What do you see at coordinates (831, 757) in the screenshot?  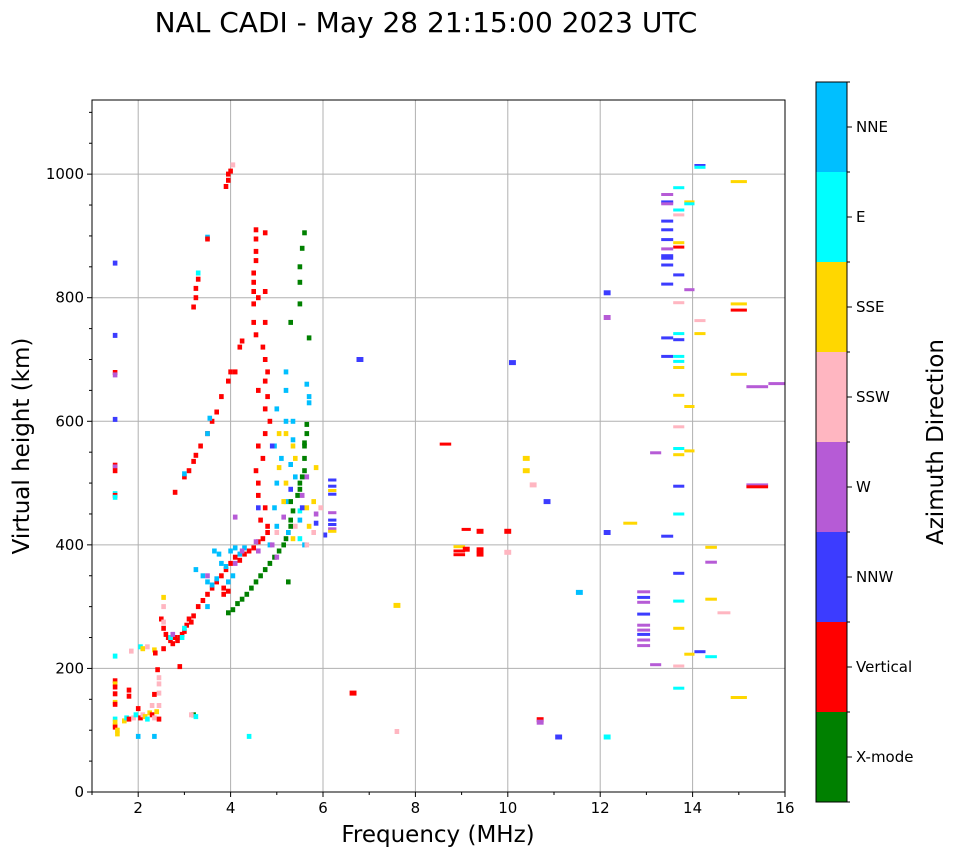 I see `colorbar-swatch-x-mode` at bounding box center [831, 757].